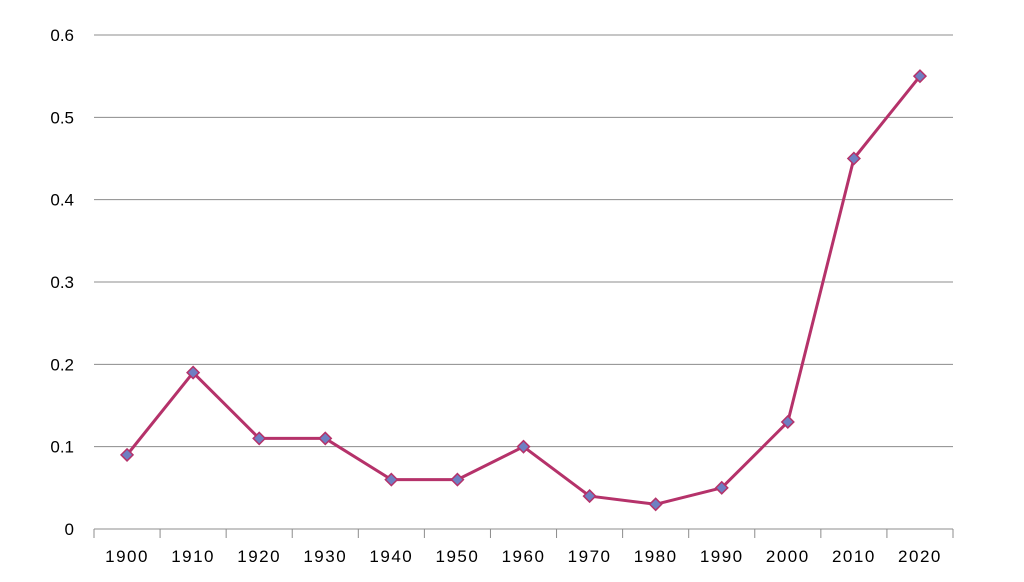 Image resolution: width=1024 pixels, height=582 pixels. What do you see at coordinates (854, 556) in the screenshot?
I see `x-tick-label: 2010` at bounding box center [854, 556].